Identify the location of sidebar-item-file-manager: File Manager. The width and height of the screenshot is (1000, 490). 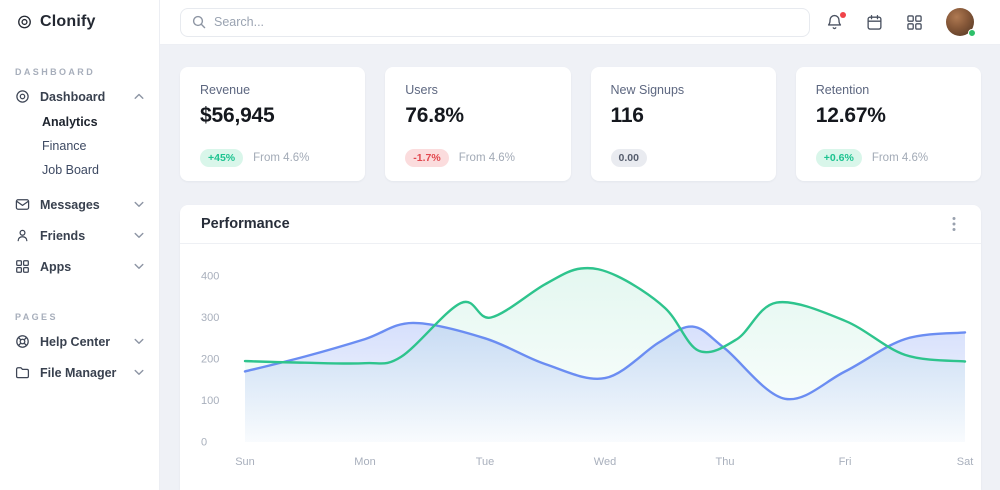
(79, 372).